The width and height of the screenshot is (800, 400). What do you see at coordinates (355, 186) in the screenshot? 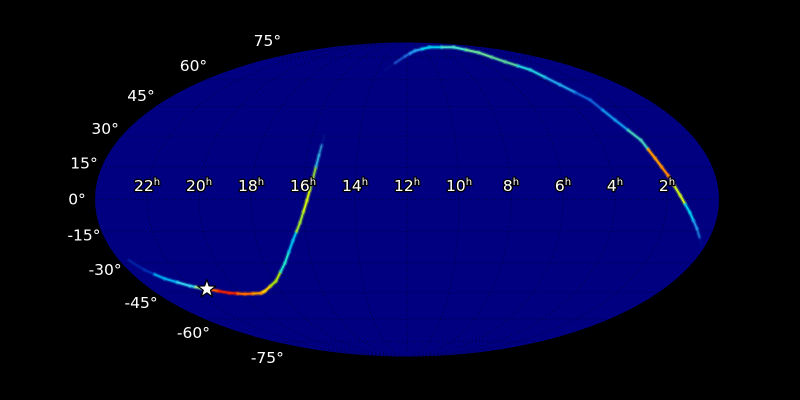
I see `ra-tick-label: 14h` at bounding box center [355, 186].